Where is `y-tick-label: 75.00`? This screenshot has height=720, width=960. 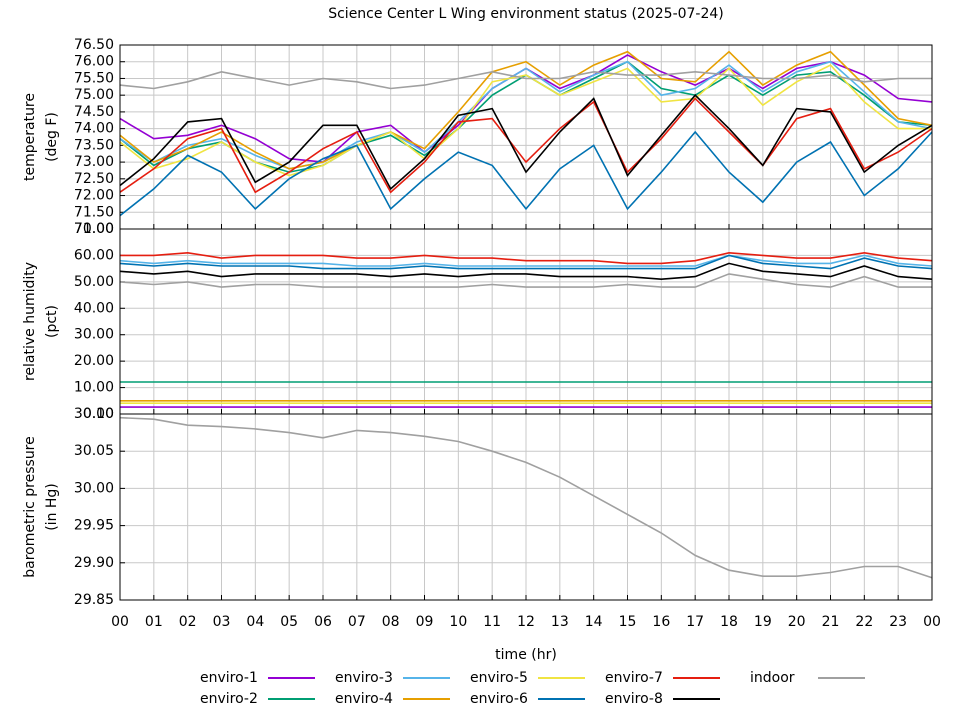
y-tick-label: 75.00 is located at coordinates (94, 95).